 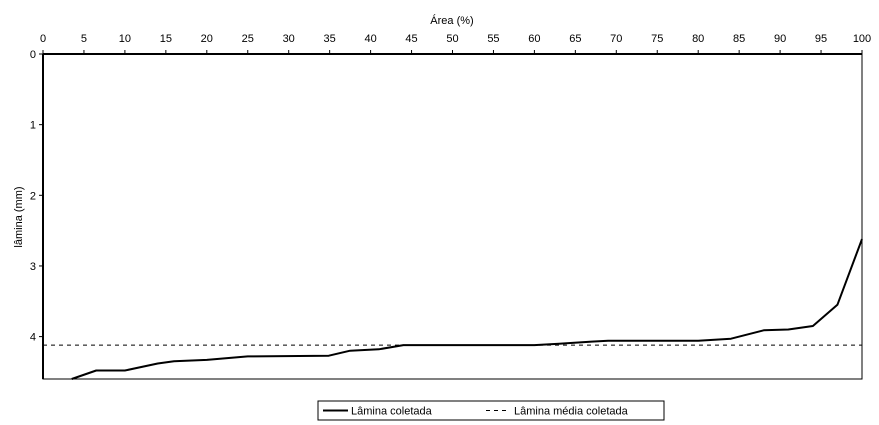 I want to click on x-tick-label: 95, so click(x=821, y=39).